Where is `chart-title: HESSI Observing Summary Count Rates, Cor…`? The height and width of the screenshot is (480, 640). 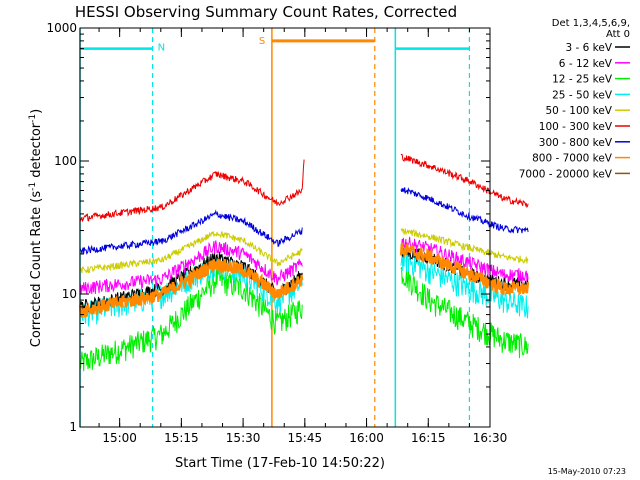 chart-title: HESSI Observing Summary Count Rates, Cor… is located at coordinates (266, 12).